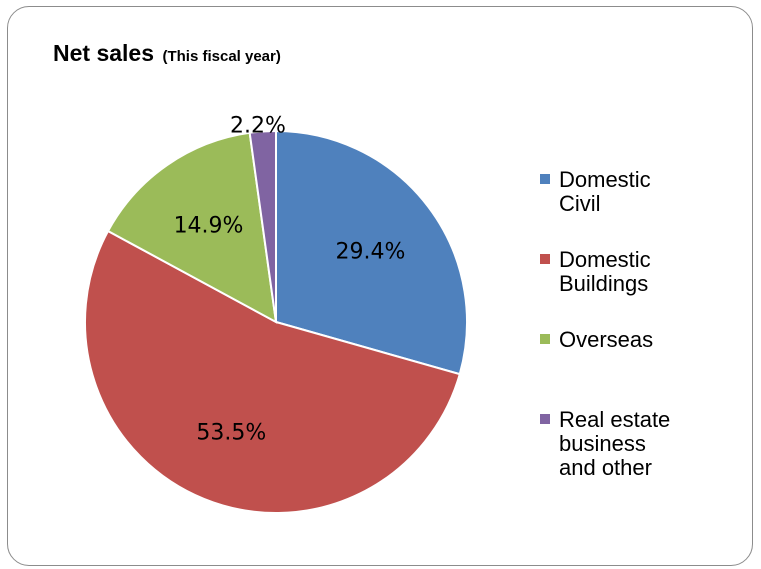 This screenshot has height=569, width=761. What do you see at coordinates (104, 53) in the screenshot?
I see `chart-title-main: Net sales` at bounding box center [104, 53].